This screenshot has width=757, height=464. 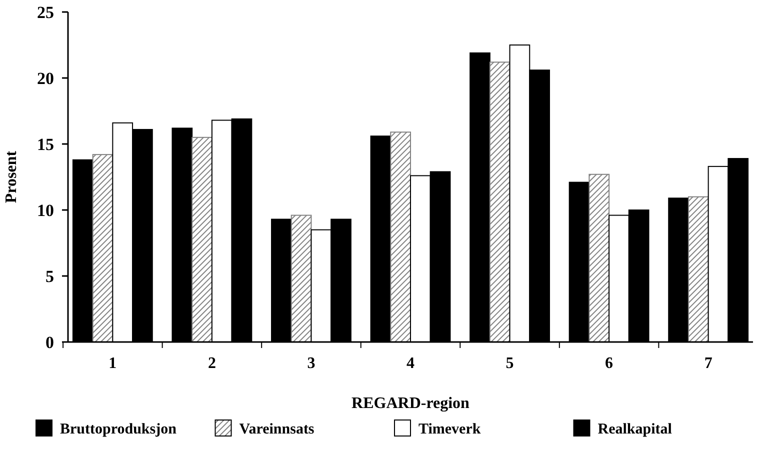 What do you see at coordinates (50, 276) in the screenshot?
I see `y-tick-label: 5` at bounding box center [50, 276].